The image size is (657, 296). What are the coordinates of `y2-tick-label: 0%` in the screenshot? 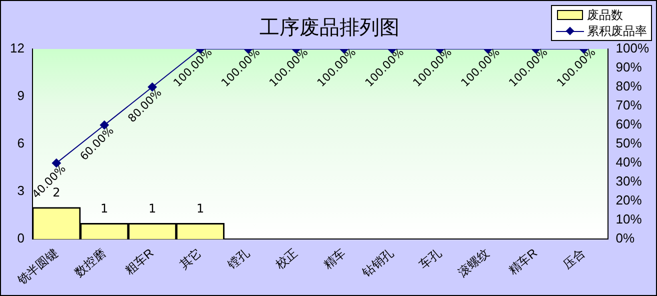 It's located at (625, 238).